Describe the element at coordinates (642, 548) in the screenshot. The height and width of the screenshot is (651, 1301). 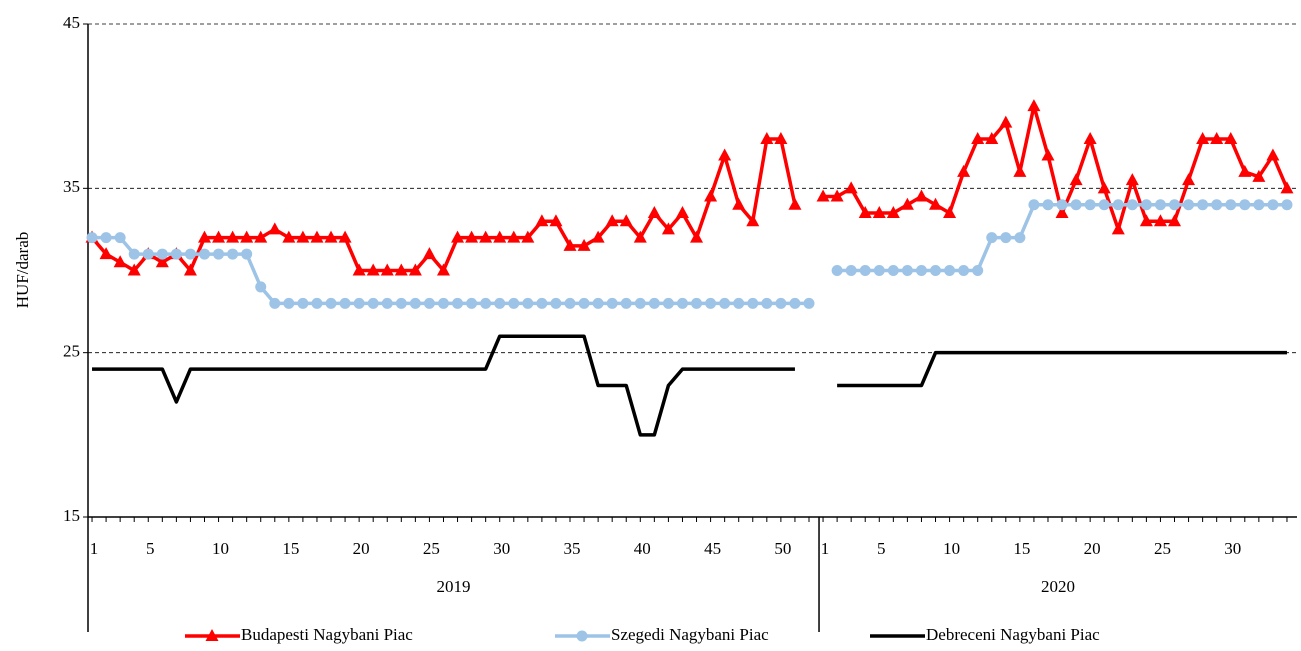
I see `x-tick-label: 40` at that location.